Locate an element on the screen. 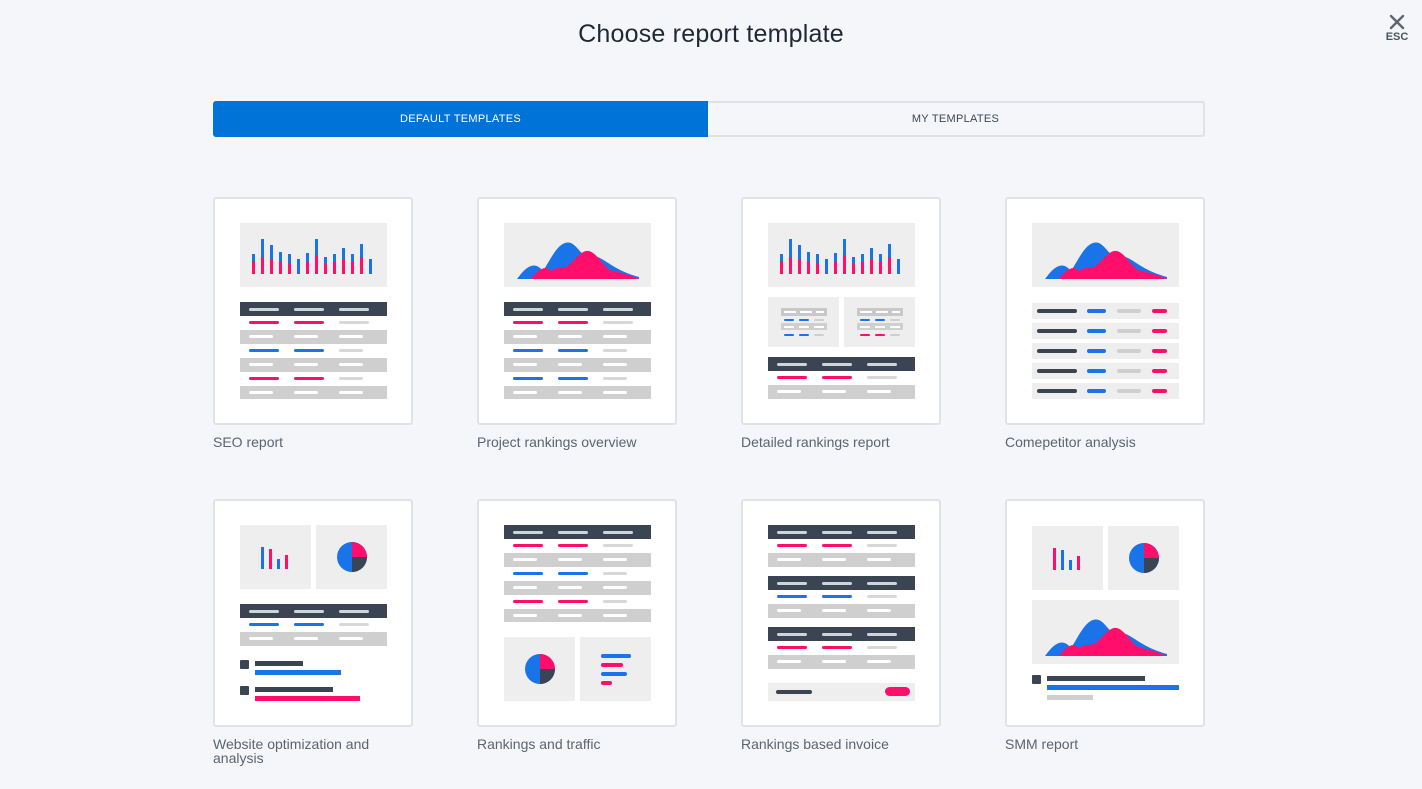  template-label: Rankings based invoice is located at coordinates (815, 744).